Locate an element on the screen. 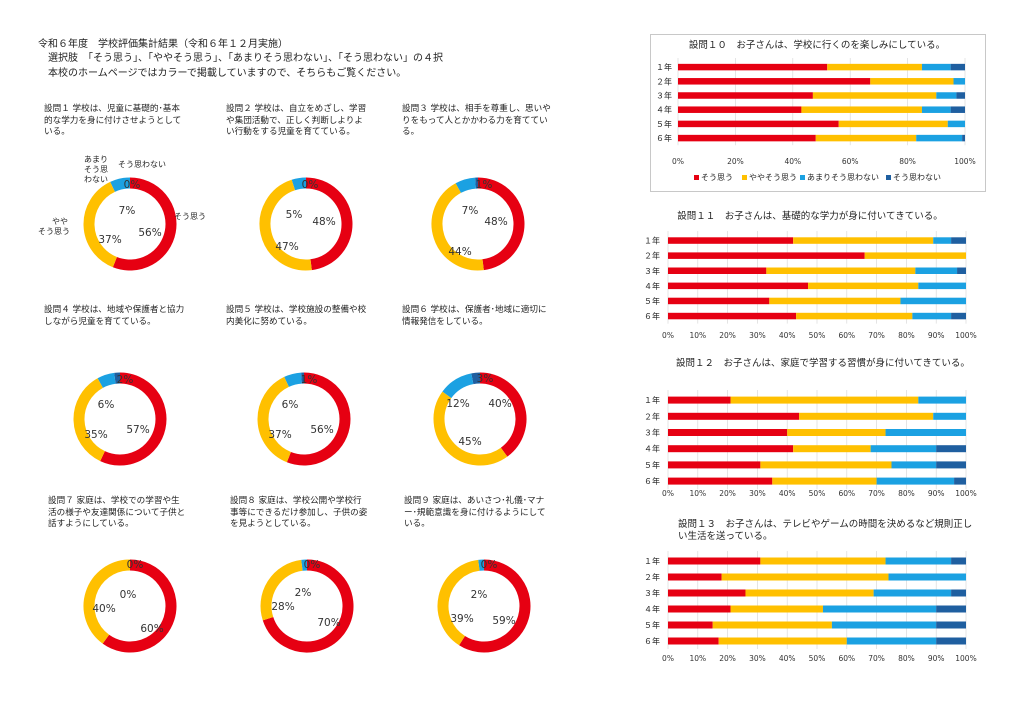  question-6-text: 設問６ 学校は、保護者･地域に適切に情報発信をしている。 is located at coordinates (474, 316).